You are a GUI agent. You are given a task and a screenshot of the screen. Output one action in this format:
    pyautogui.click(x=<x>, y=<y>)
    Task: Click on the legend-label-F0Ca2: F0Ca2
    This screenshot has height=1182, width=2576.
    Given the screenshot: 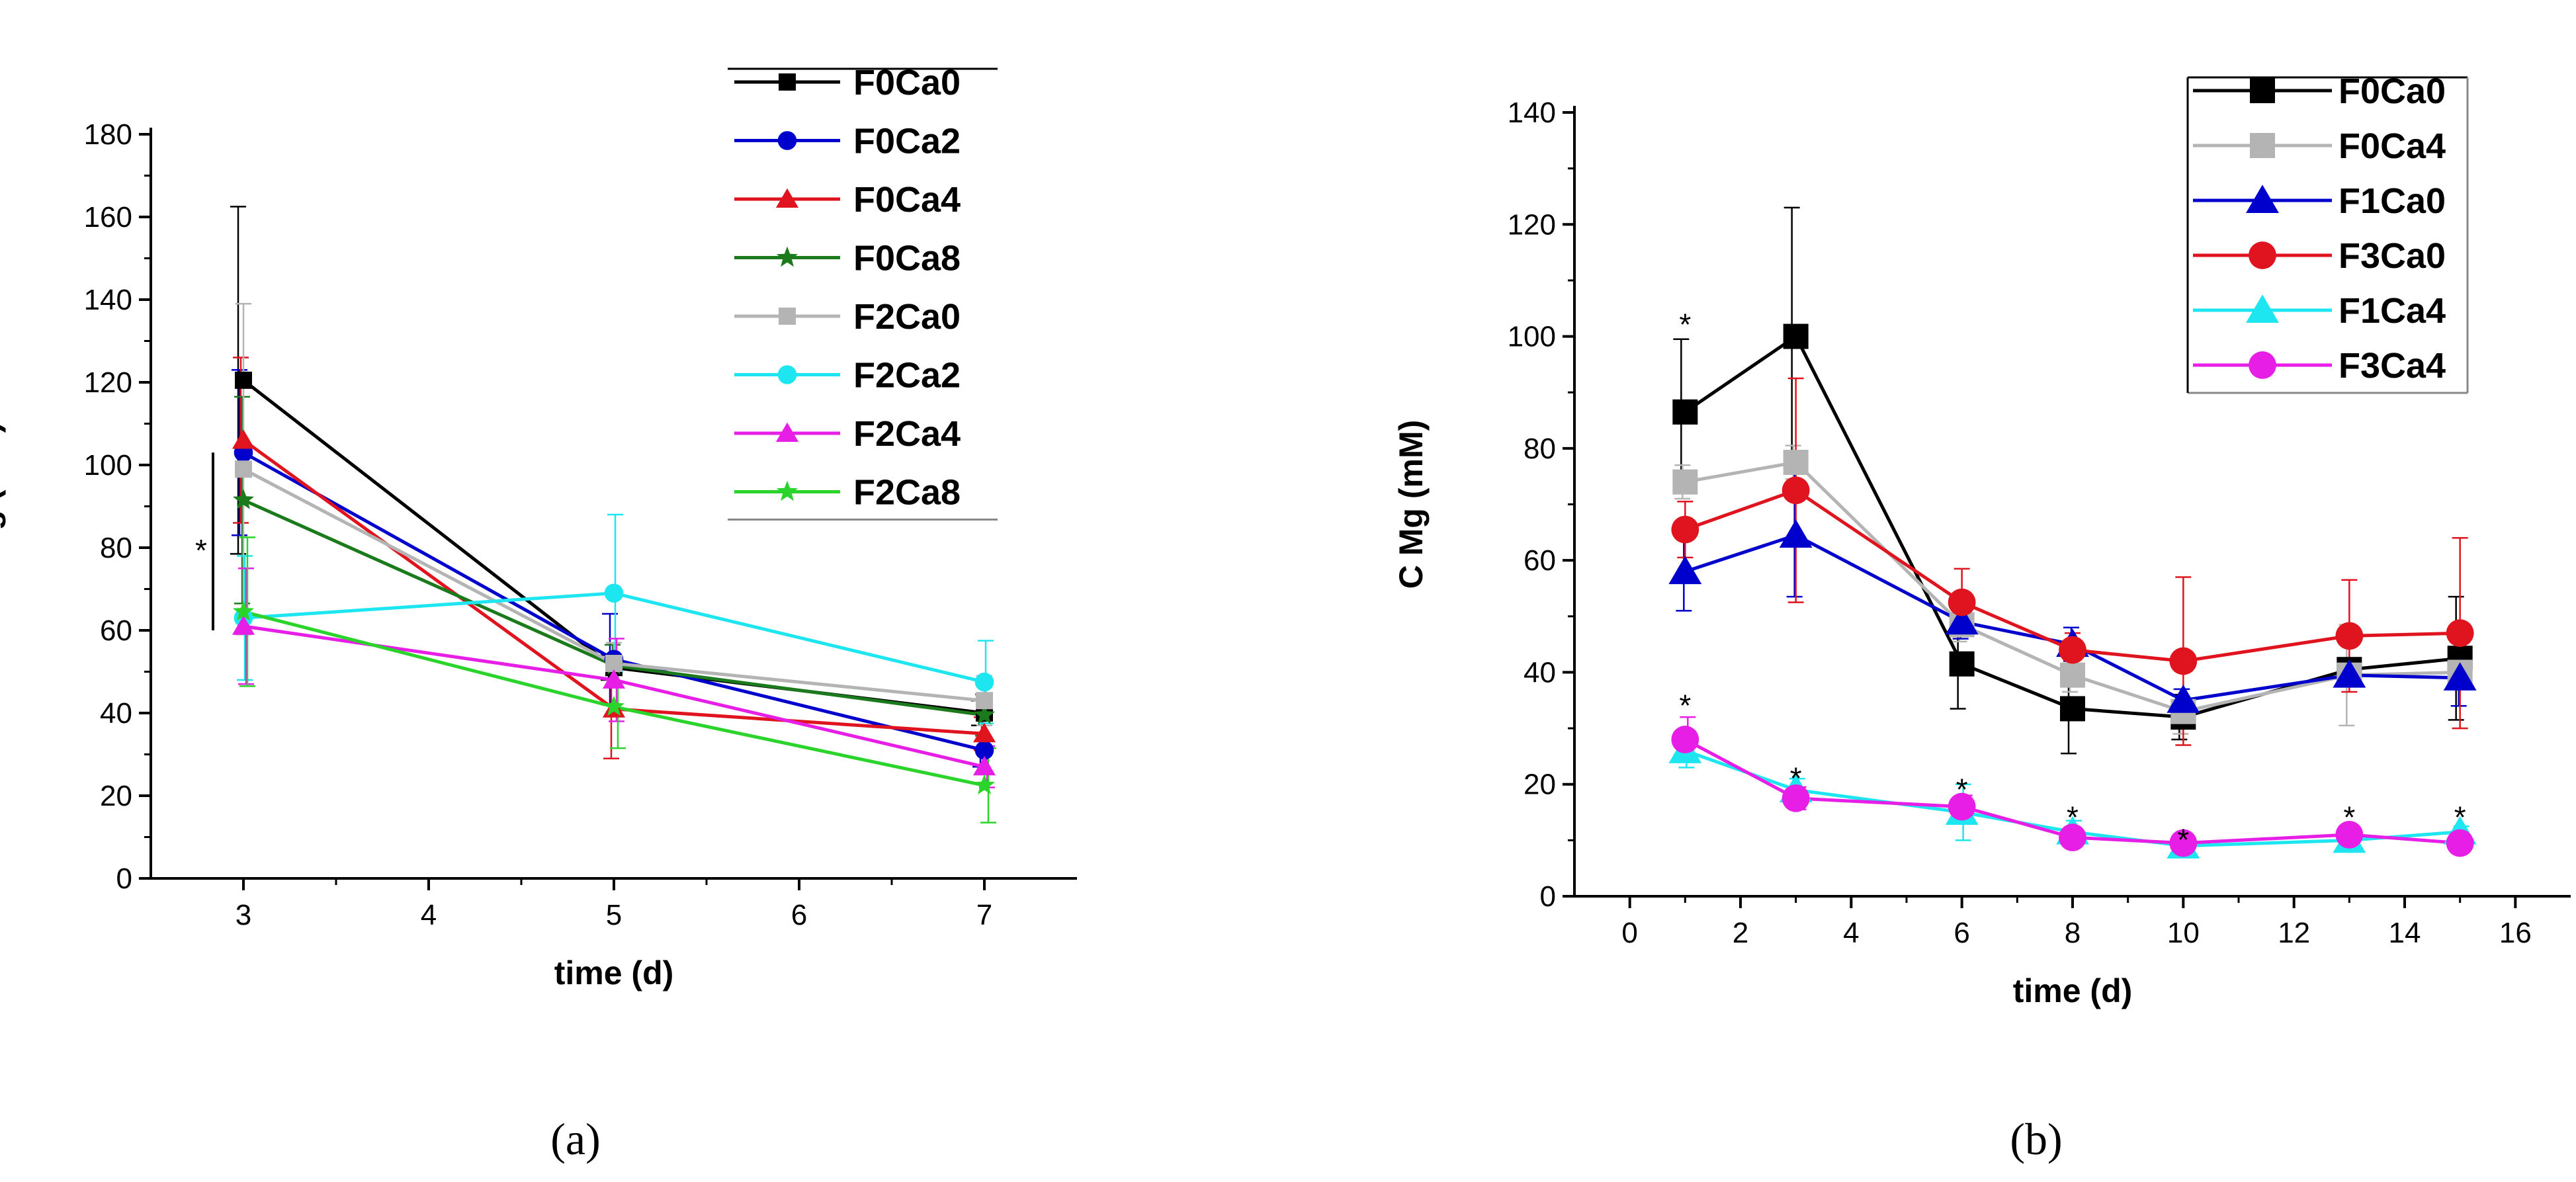 What is the action you would take?
    pyautogui.click(x=907, y=141)
    